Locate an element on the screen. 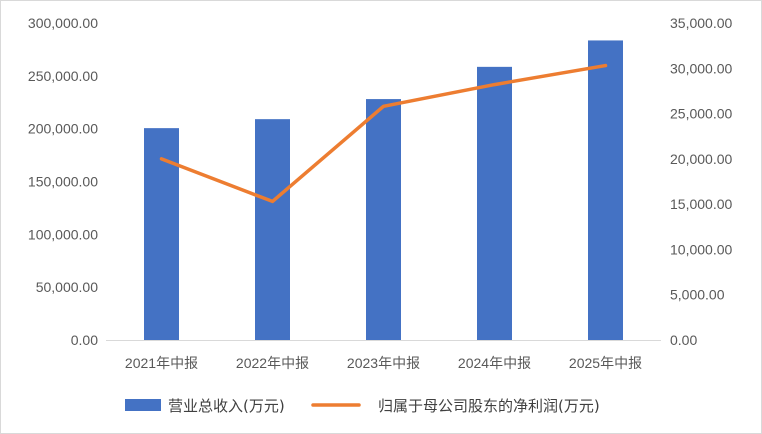 The image size is (762, 434). x-axis-labels: 2021年中报 2022年中报 2023年中报 2024年中报 2025年中报 is located at coordinates (383, 363).